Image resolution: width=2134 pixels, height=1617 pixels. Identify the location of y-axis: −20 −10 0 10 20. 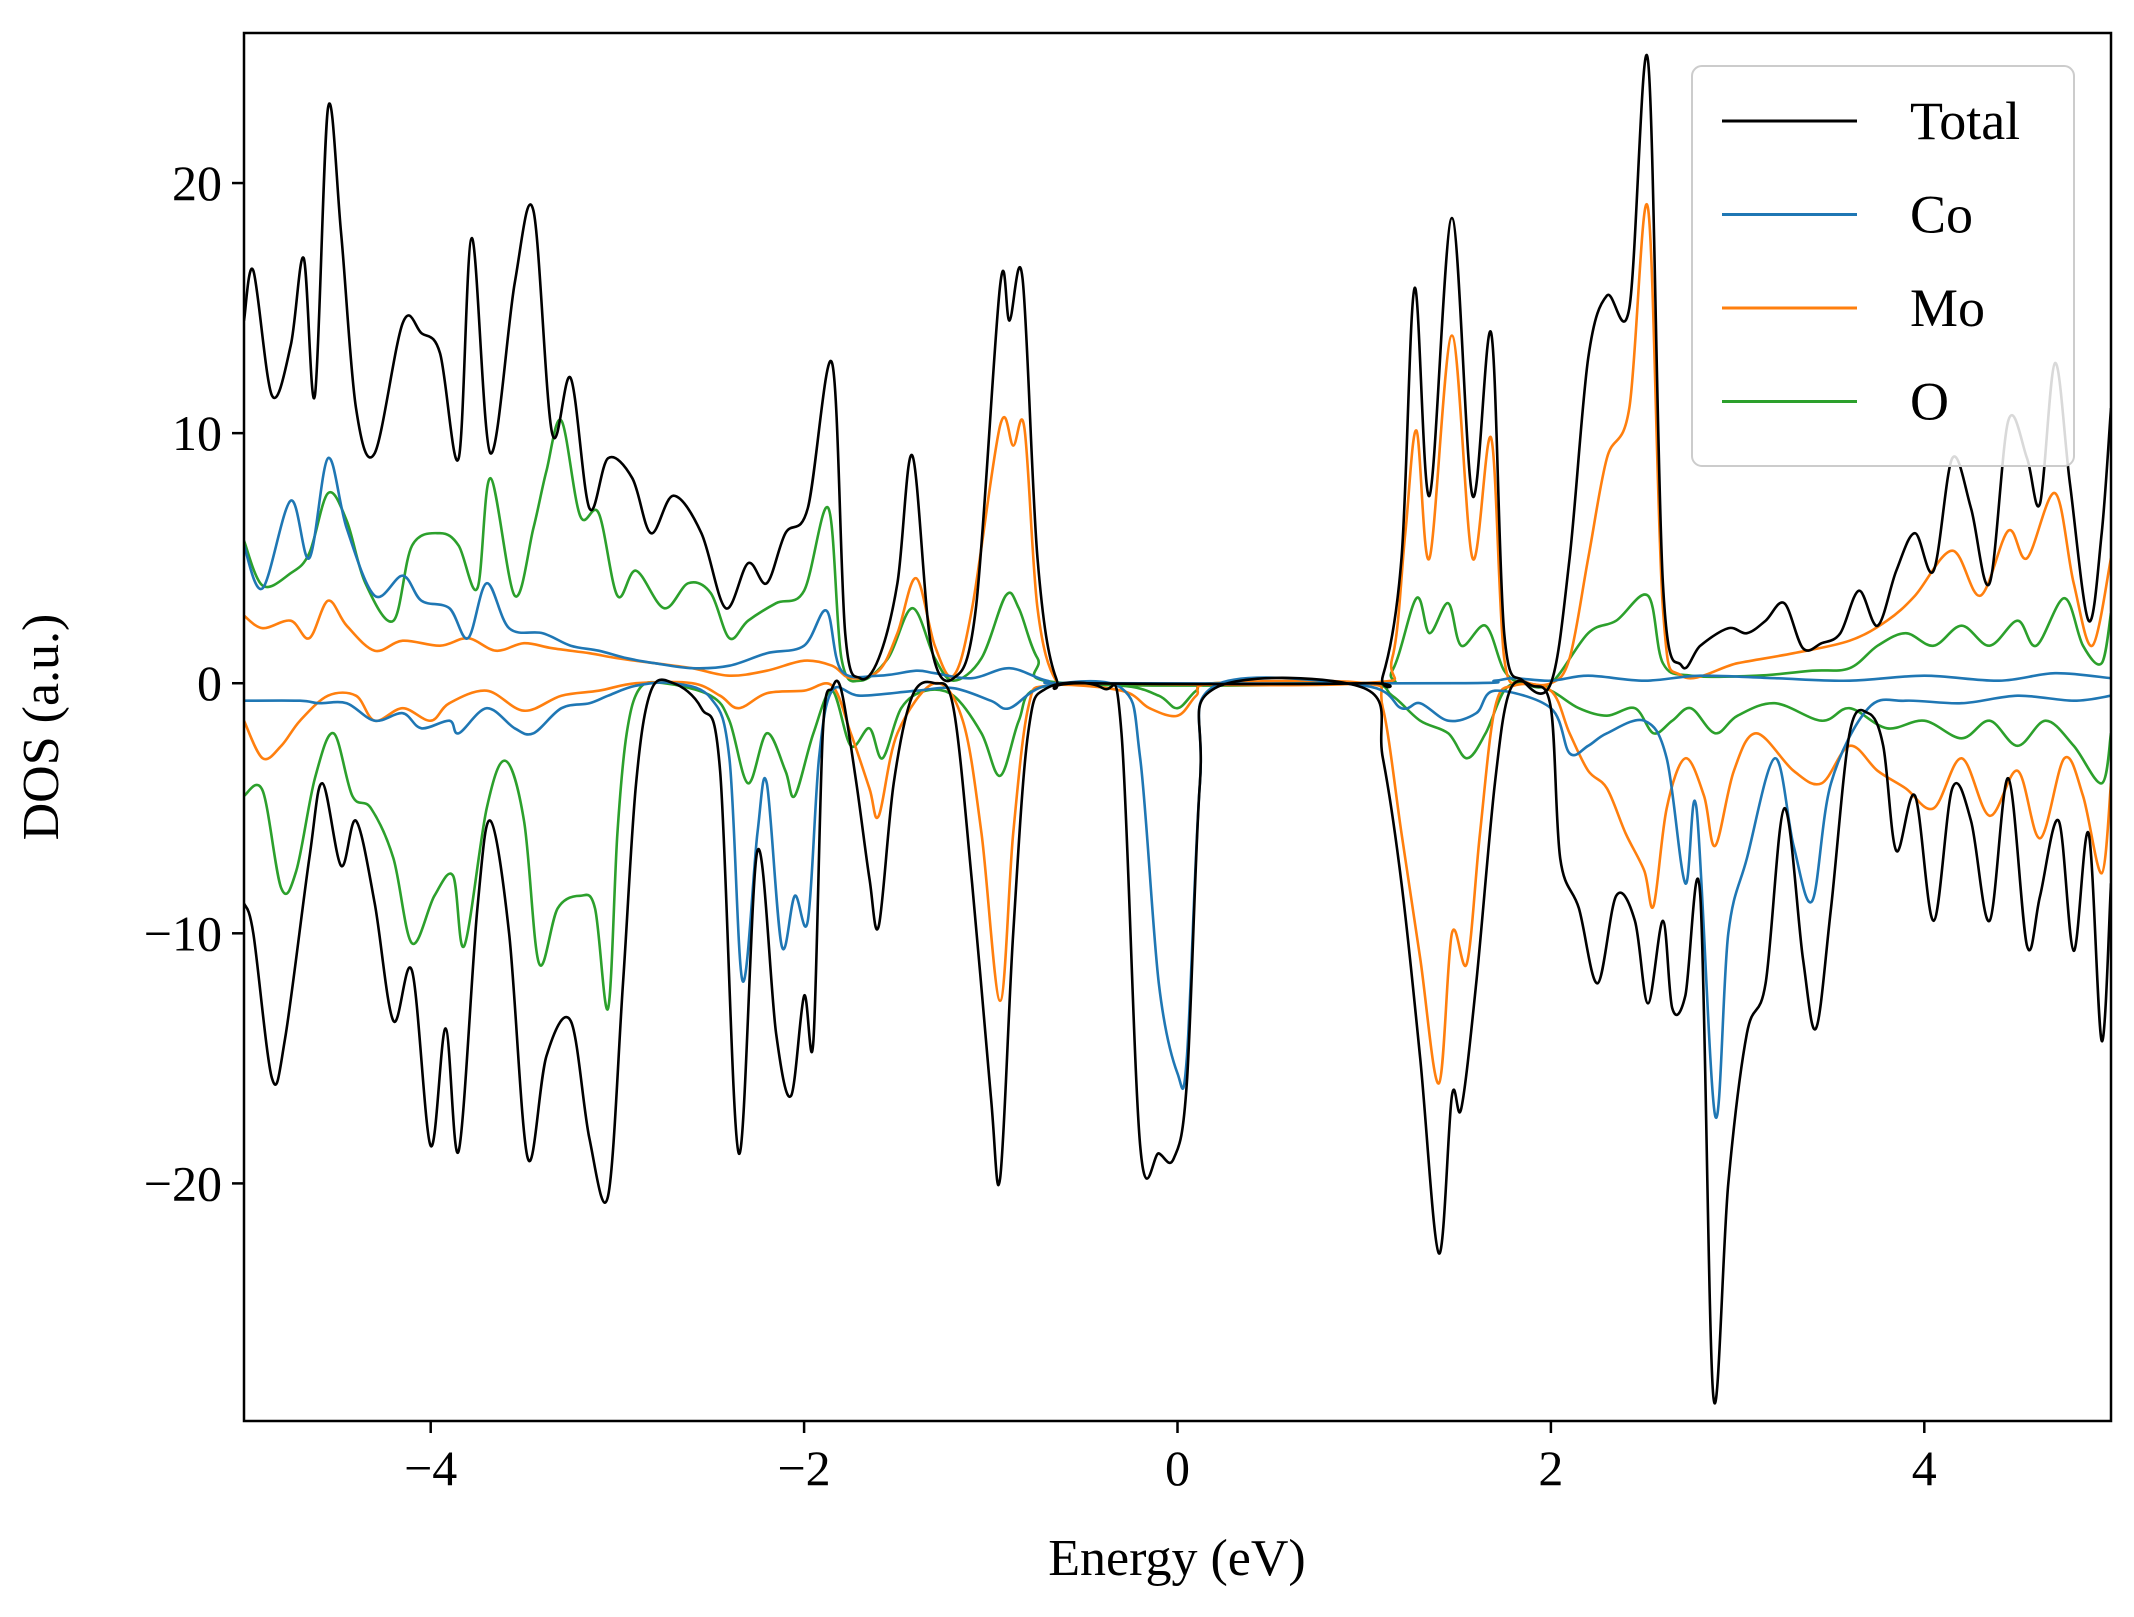
(194, 683).